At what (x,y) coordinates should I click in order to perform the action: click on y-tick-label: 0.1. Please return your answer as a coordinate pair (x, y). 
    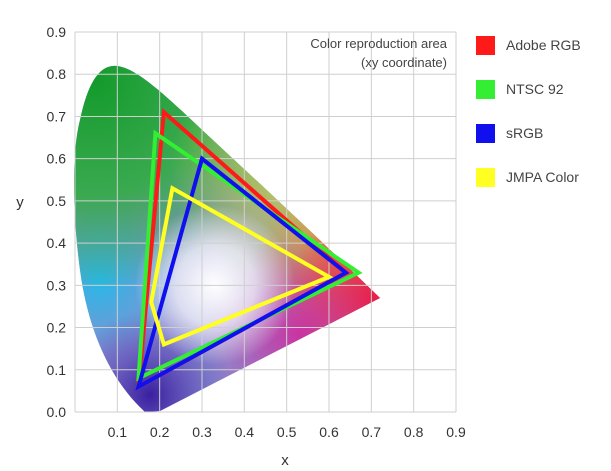
    Looking at the image, I should click on (57, 370).